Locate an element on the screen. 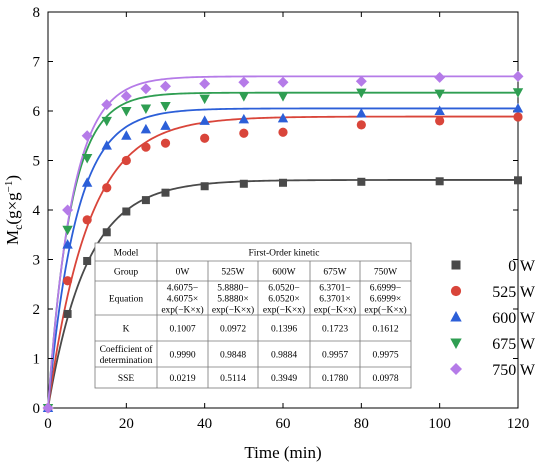 This screenshot has height=470, width=550. table-column-header: 675W is located at coordinates (334, 273).